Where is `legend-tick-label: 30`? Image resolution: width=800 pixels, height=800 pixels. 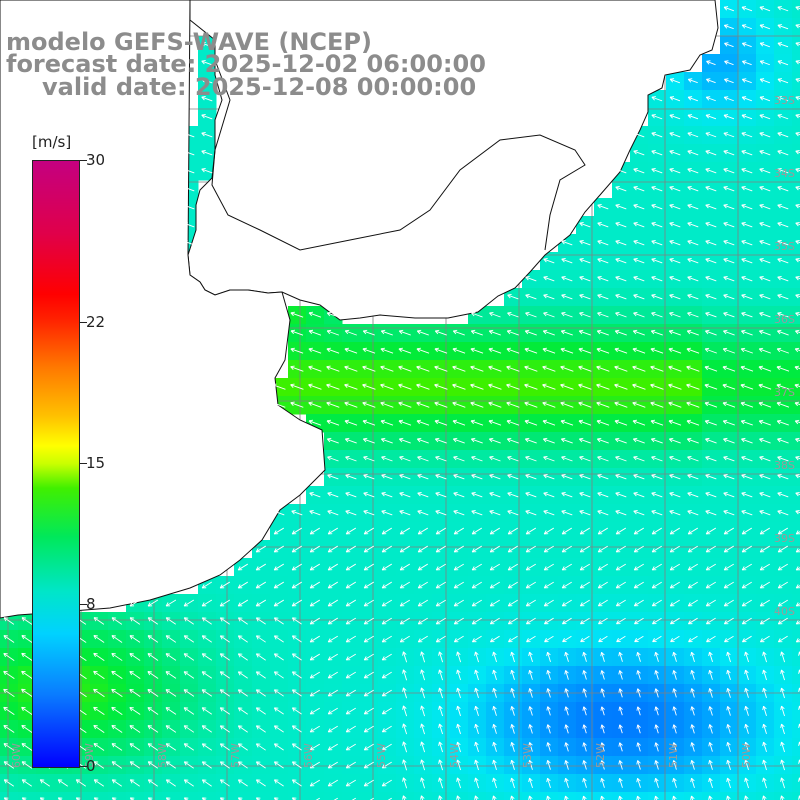 legend-tick-label: 30 is located at coordinates (96, 160).